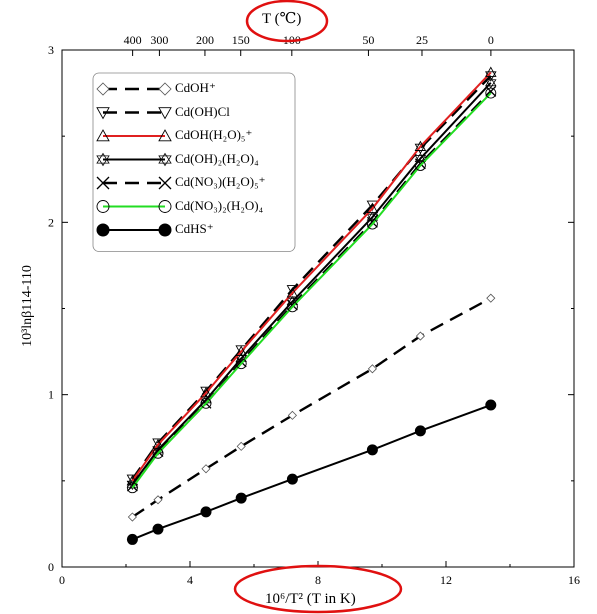  What do you see at coordinates (318, 580) in the screenshot?
I see `x-tick-label: 8` at bounding box center [318, 580].